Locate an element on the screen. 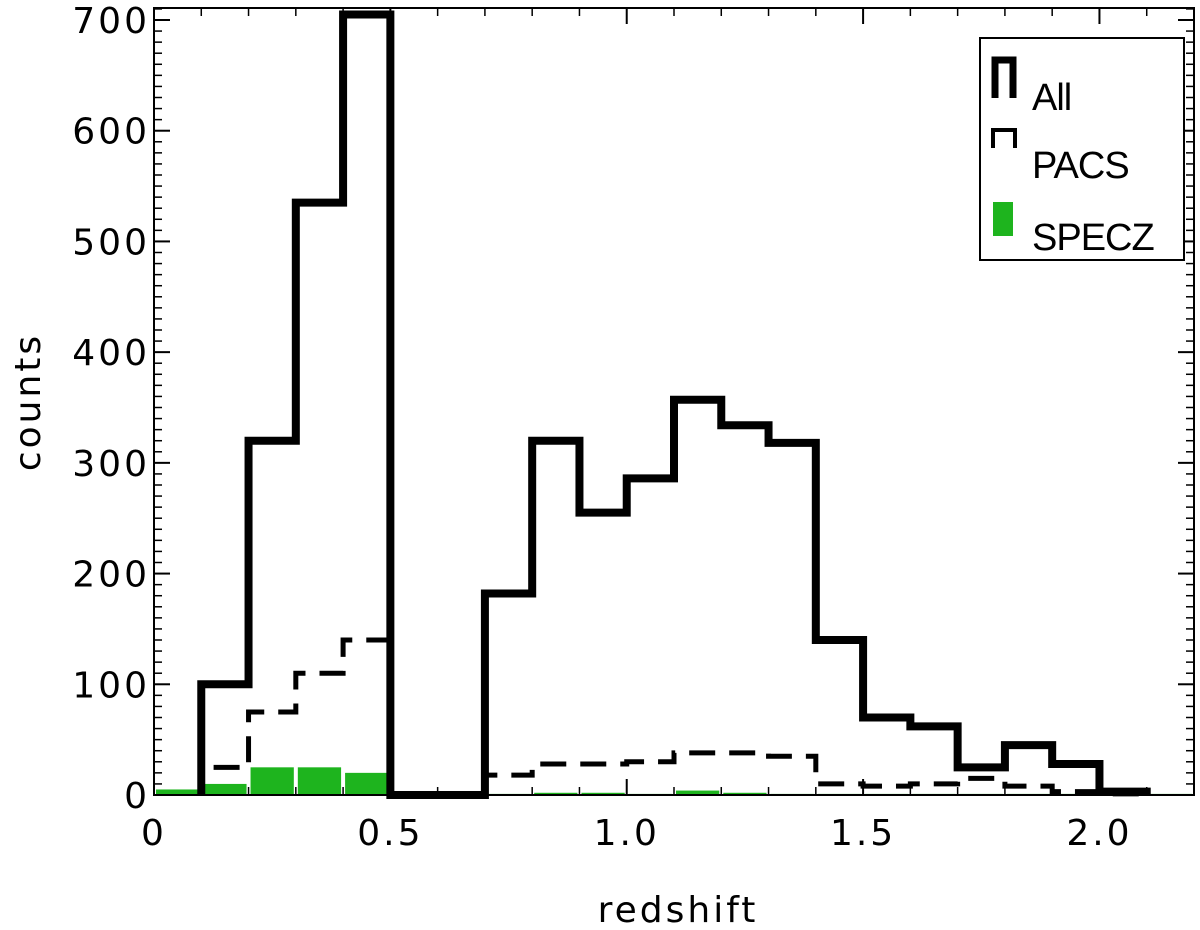  legend-swatch-pacs is located at coordinates (1004, 138).